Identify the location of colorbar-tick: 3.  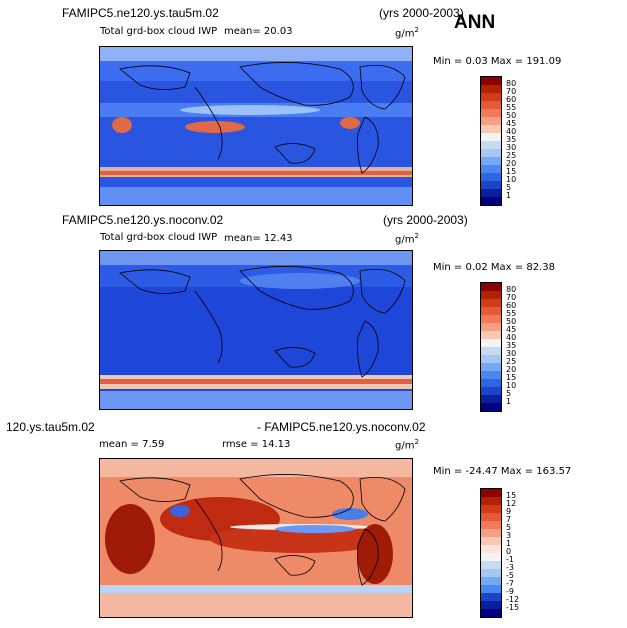
(509, 535).